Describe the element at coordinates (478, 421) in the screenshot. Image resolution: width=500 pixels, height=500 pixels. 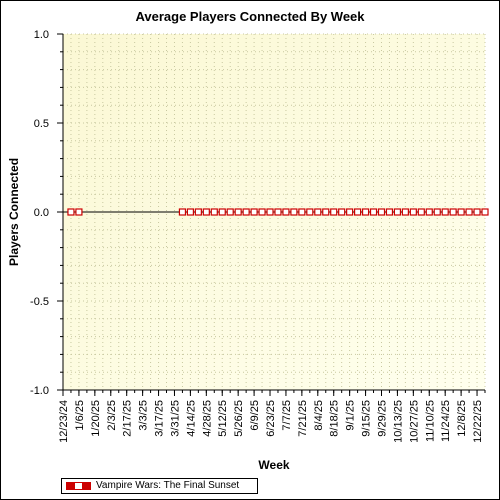
I see `x-tick-label: 12/22/25` at that location.